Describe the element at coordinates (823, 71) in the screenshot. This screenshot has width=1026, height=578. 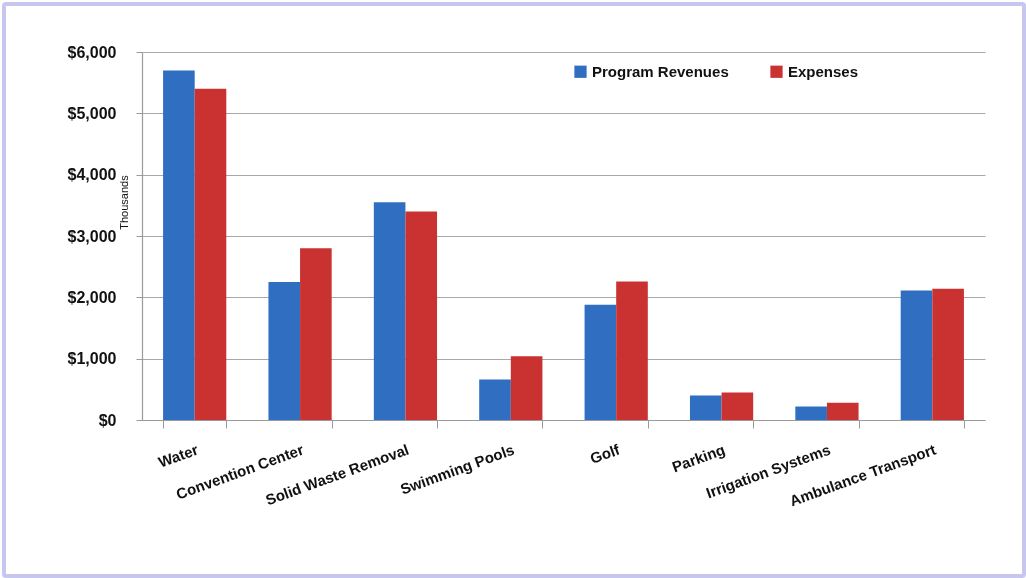
I see `legend-label: Expenses` at that location.